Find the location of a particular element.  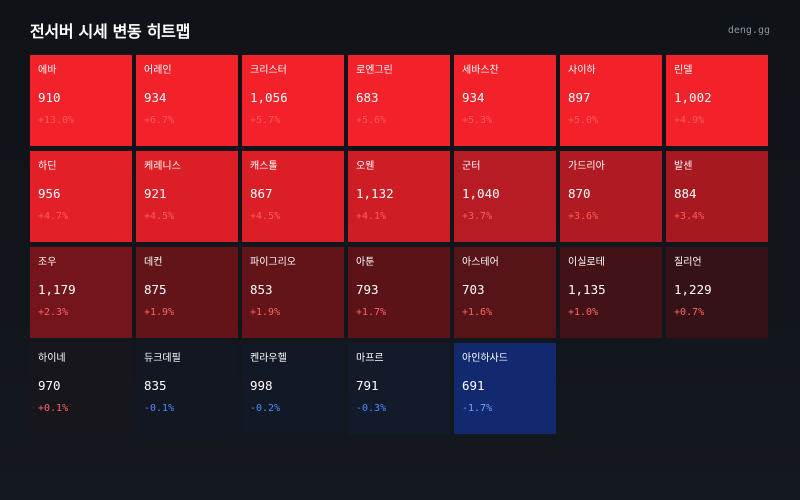

price-change: +5.7% is located at coordinates (265, 120).